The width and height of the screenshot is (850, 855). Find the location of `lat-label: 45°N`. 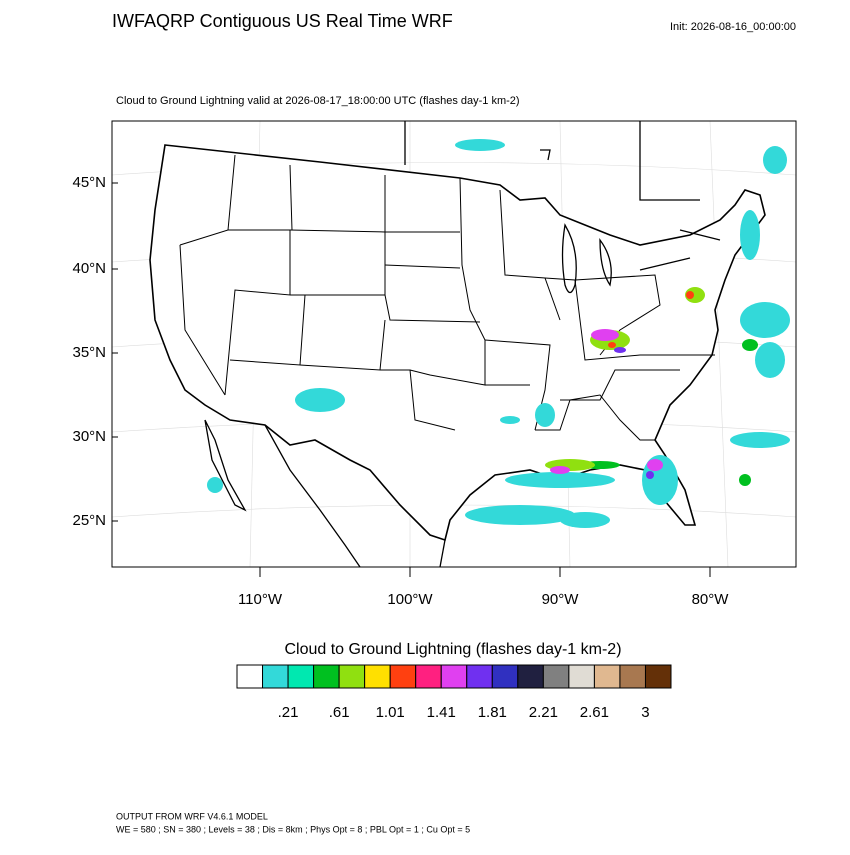

lat-label: 45°N is located at coordinates (89, 182).